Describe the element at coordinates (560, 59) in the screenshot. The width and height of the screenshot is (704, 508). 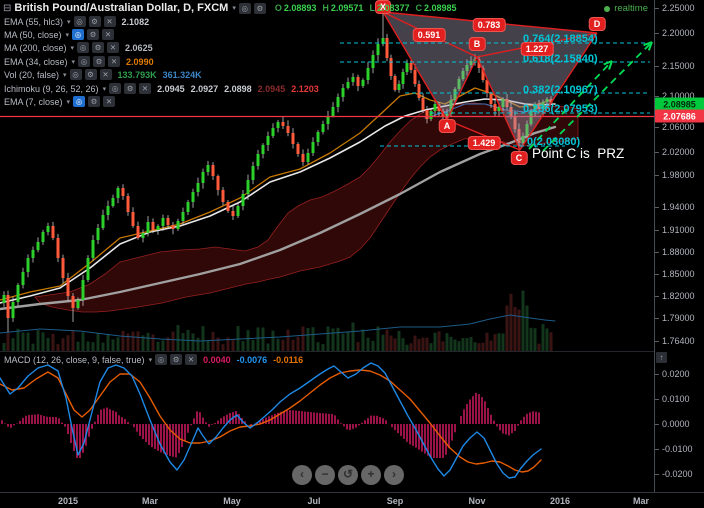
I see `fib-level-label: 0.618(2.15840)` at that location.